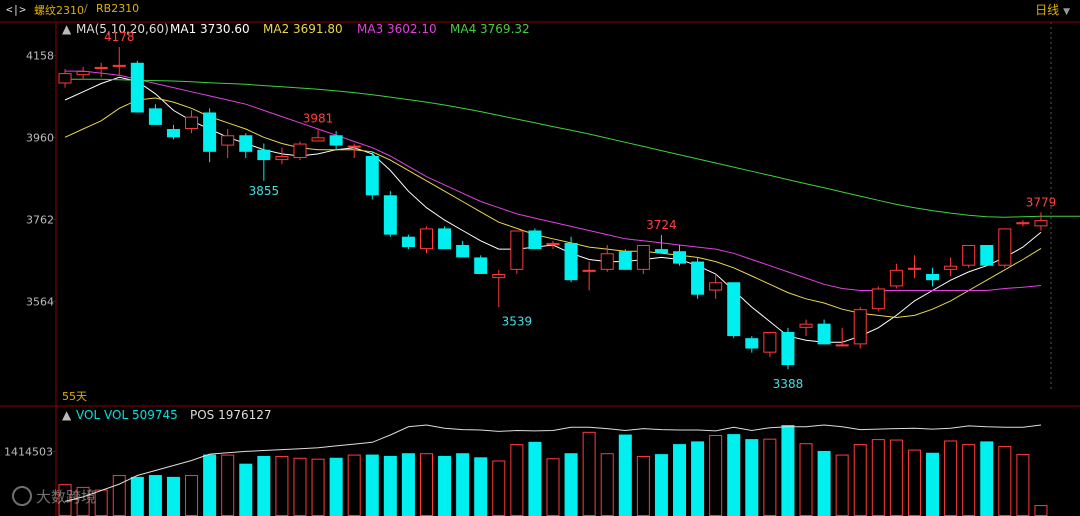 Image resolution: width=1080 pixels, height=516 pixels. What do you see at coordinates (40, 137) in the screenshot?
I see `price-tick-label: 3960` at bounding box center [40, 137].